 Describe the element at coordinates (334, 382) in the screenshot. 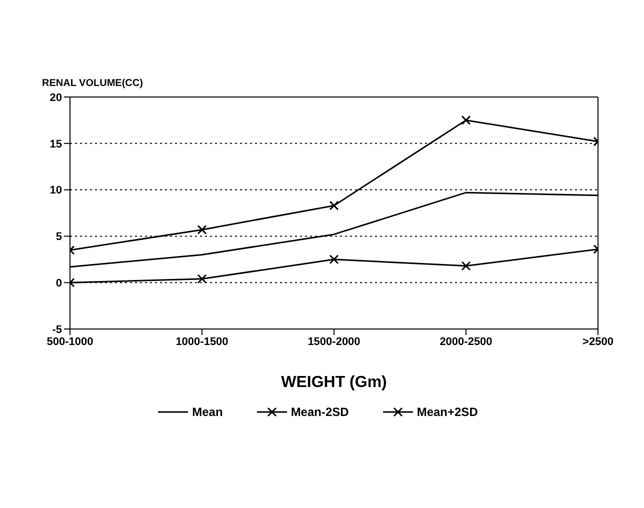

I see `x-axis-title: WEIGHT (Gm)` at that location.